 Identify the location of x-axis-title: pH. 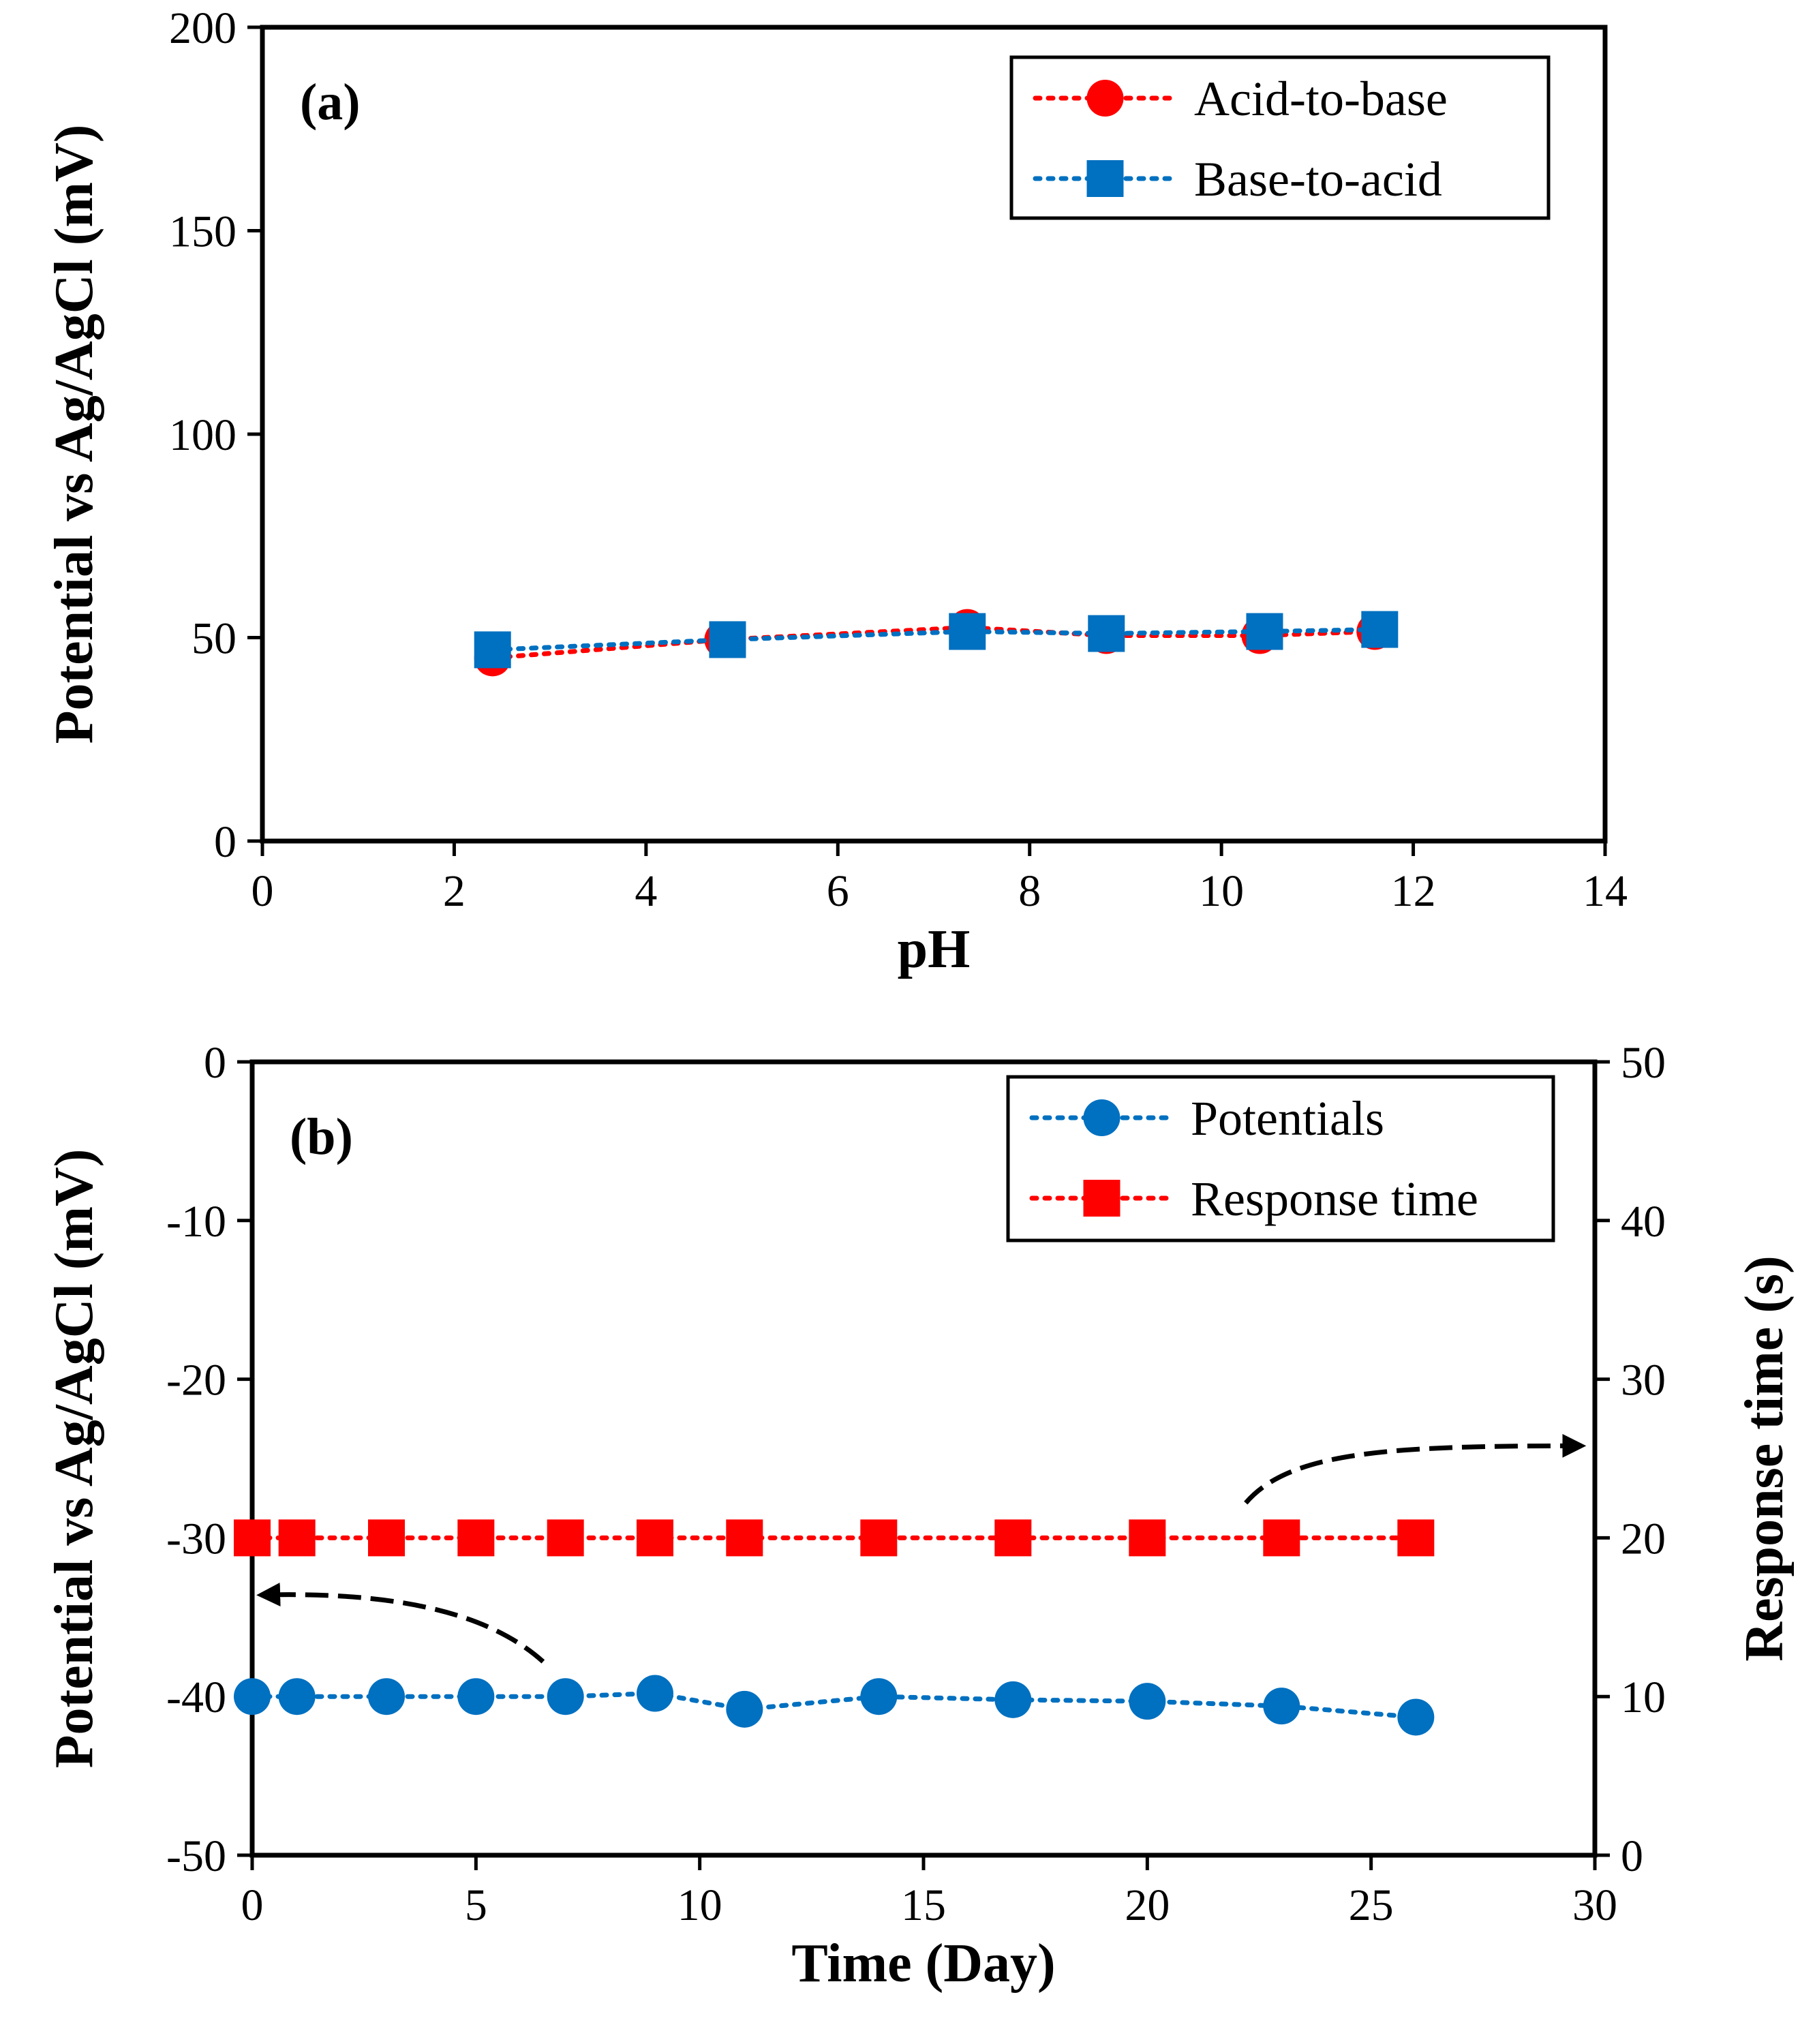
(934, 949).